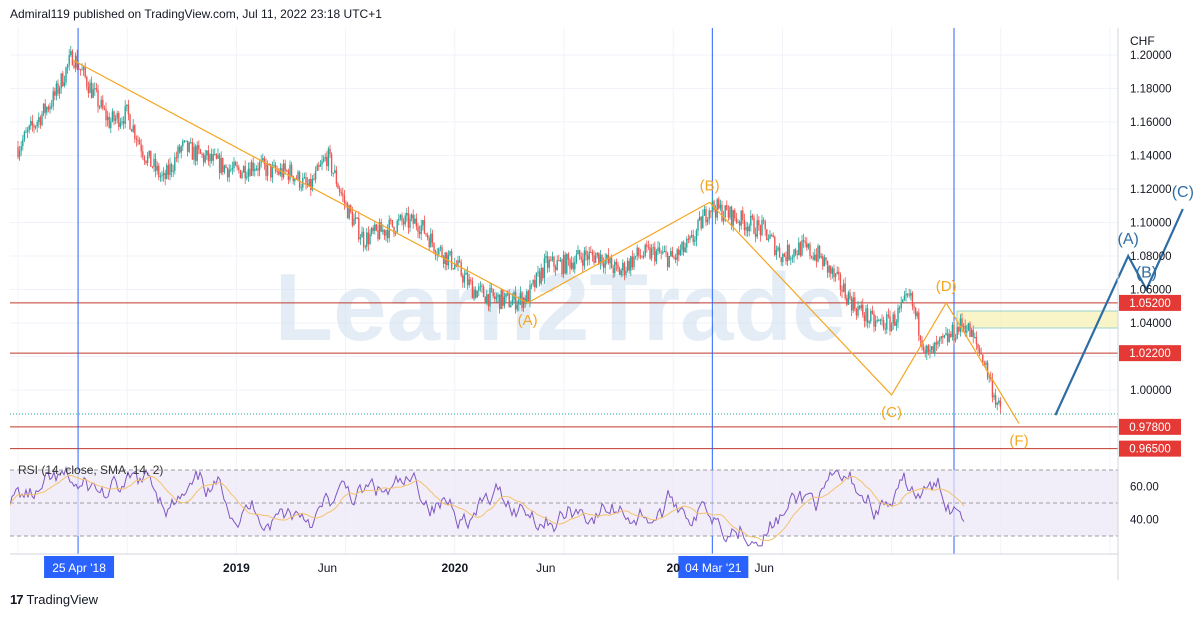 This screenshot has width=1194, height=617. I want to click on wave-label: (B), so click(1146, 273).